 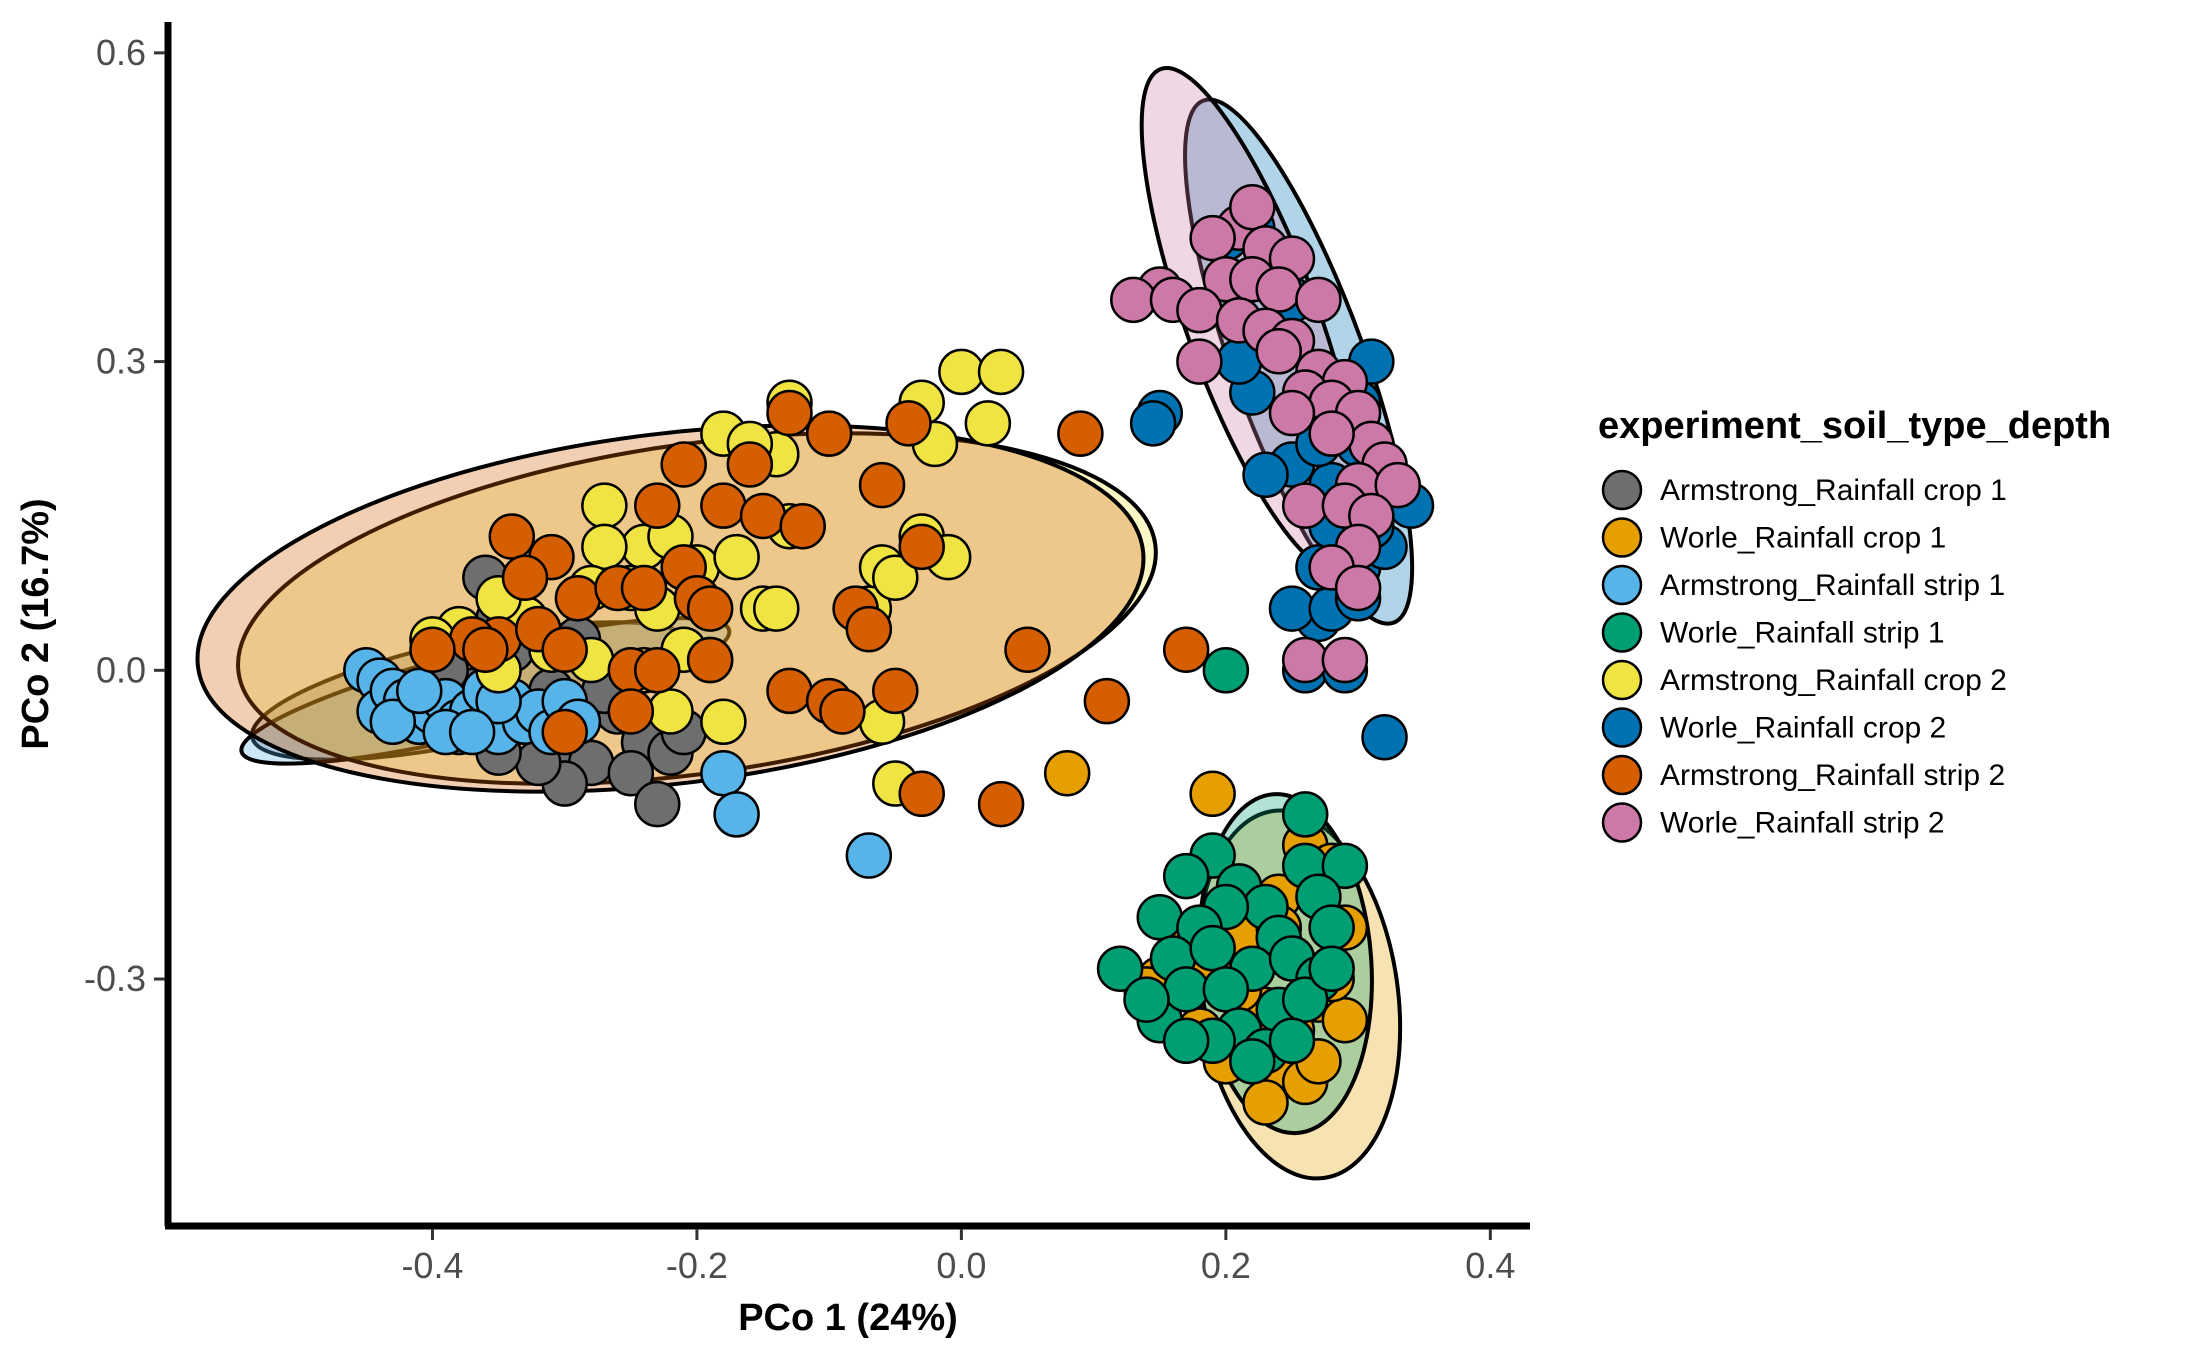 What do you see at coordinates (36, 623) in the screenshot?
I see `y-axis-title: PCo 2 (16.7%)` at bounding box center [36, 623].